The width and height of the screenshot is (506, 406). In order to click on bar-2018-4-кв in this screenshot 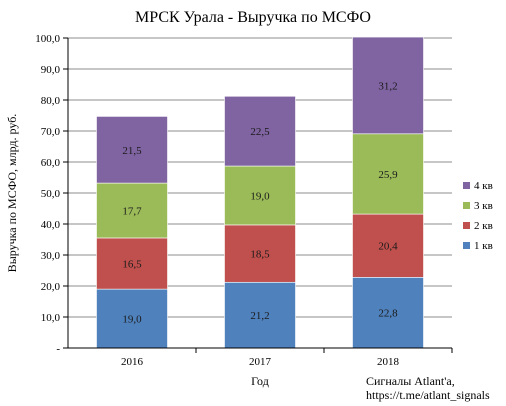, I will do `click(388, 85)`.